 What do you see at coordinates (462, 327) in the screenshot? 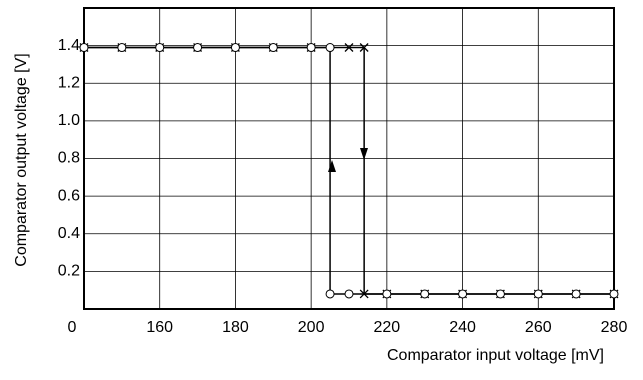
I see `x-tick-label: 240` at bounding box center [462, 327].